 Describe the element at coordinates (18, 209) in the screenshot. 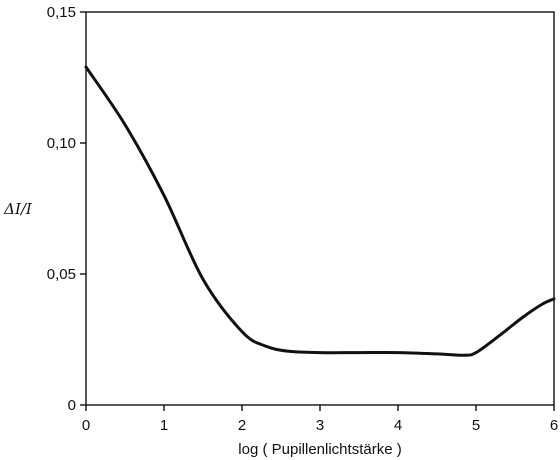

I see `y-axis-label: ΔI/I` at that location.